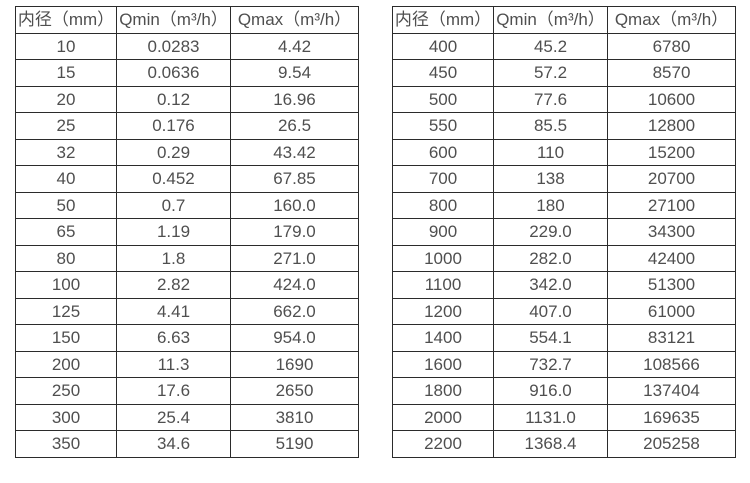 Image resolution: width=750 pixels, height=483 pixels. Describe the element at coordinates (671, 152) in the screenshot. I see `table-cell: 15200` at that location.